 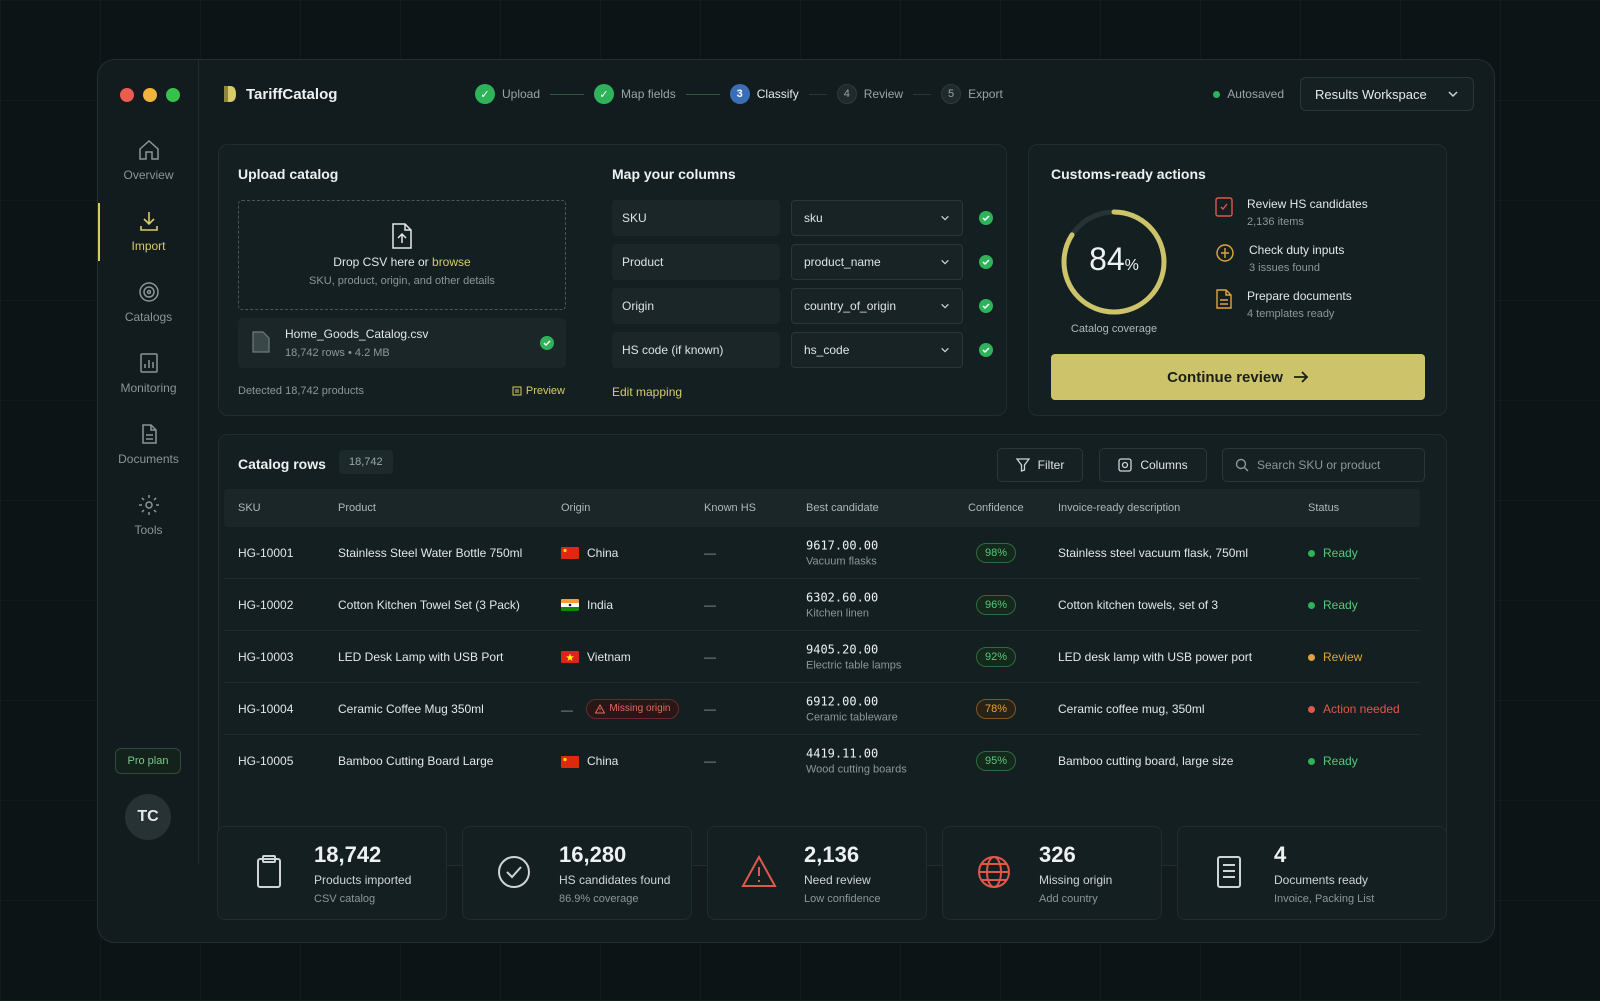 I want to click on step-map-fields: ✓ Map fields, so click(x=635, y=94).